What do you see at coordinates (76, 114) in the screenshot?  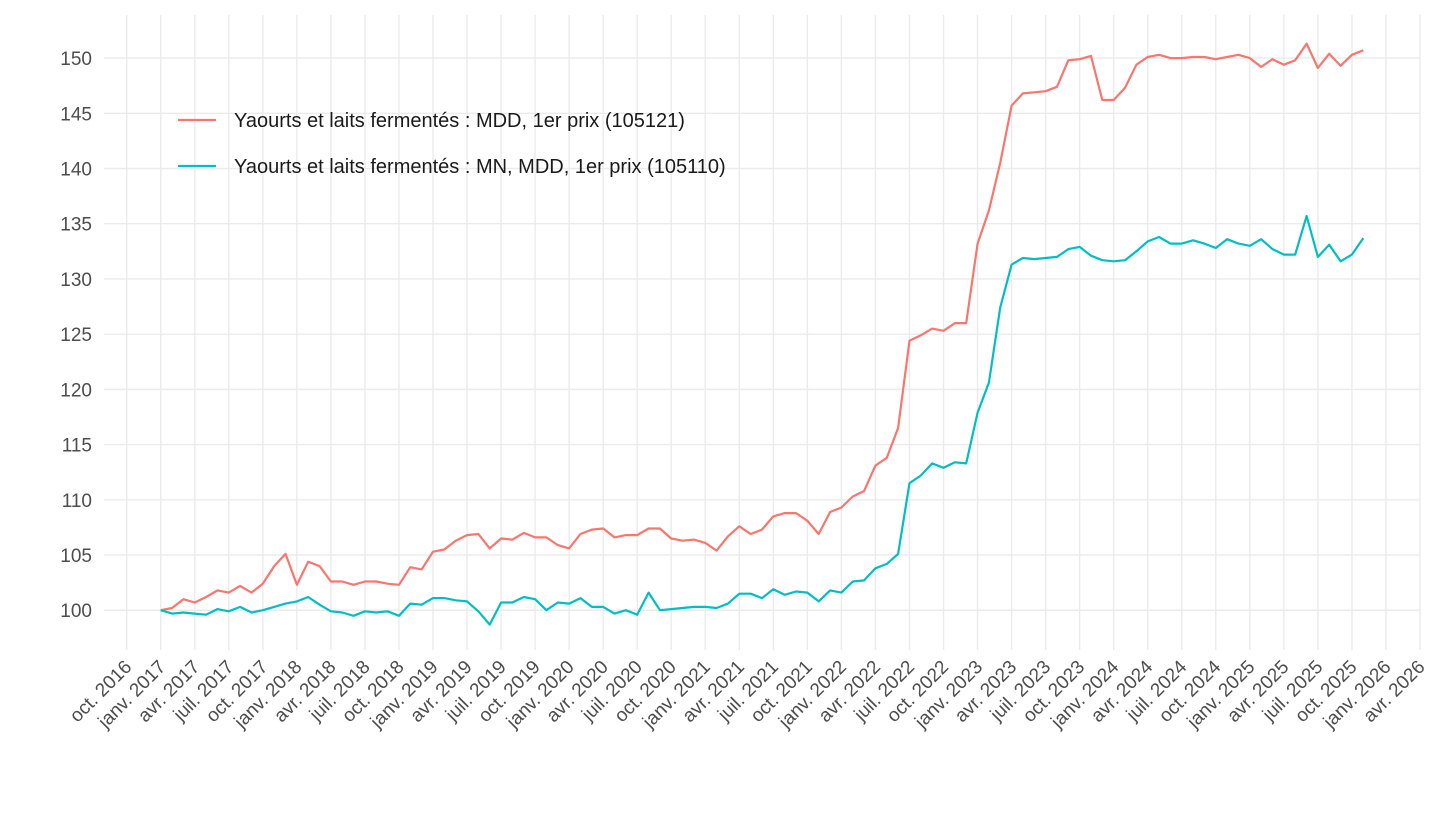 I see `y-tick-label: 145` at bounding box center [76, 114].